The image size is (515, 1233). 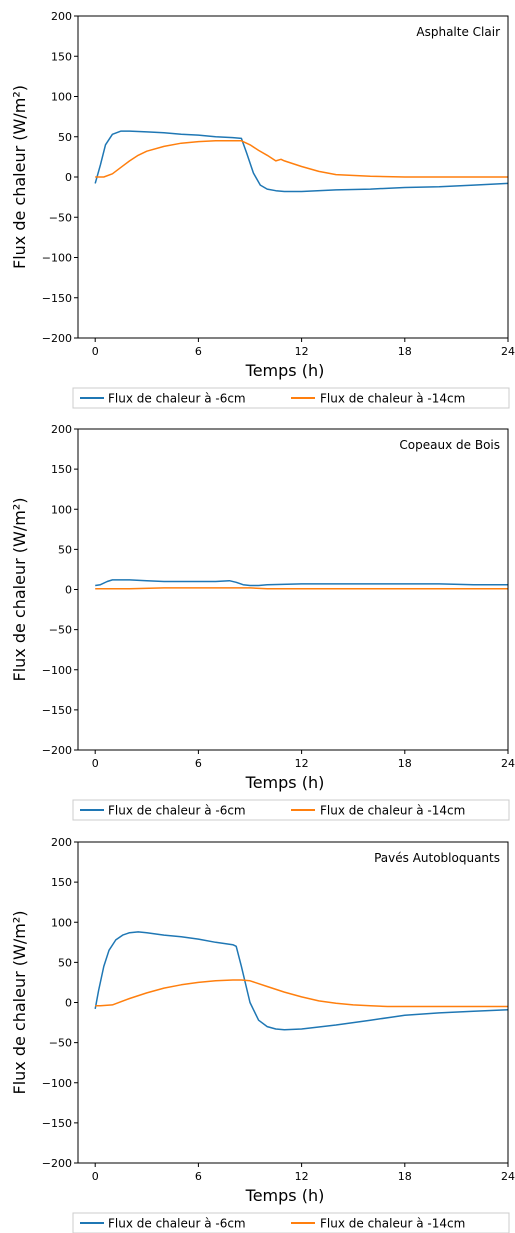 What do you see at coordinates (449, 445) in the screenshot?
I see `panel-annotation: Copeaux de Bois` at bounding box center [449, 445].